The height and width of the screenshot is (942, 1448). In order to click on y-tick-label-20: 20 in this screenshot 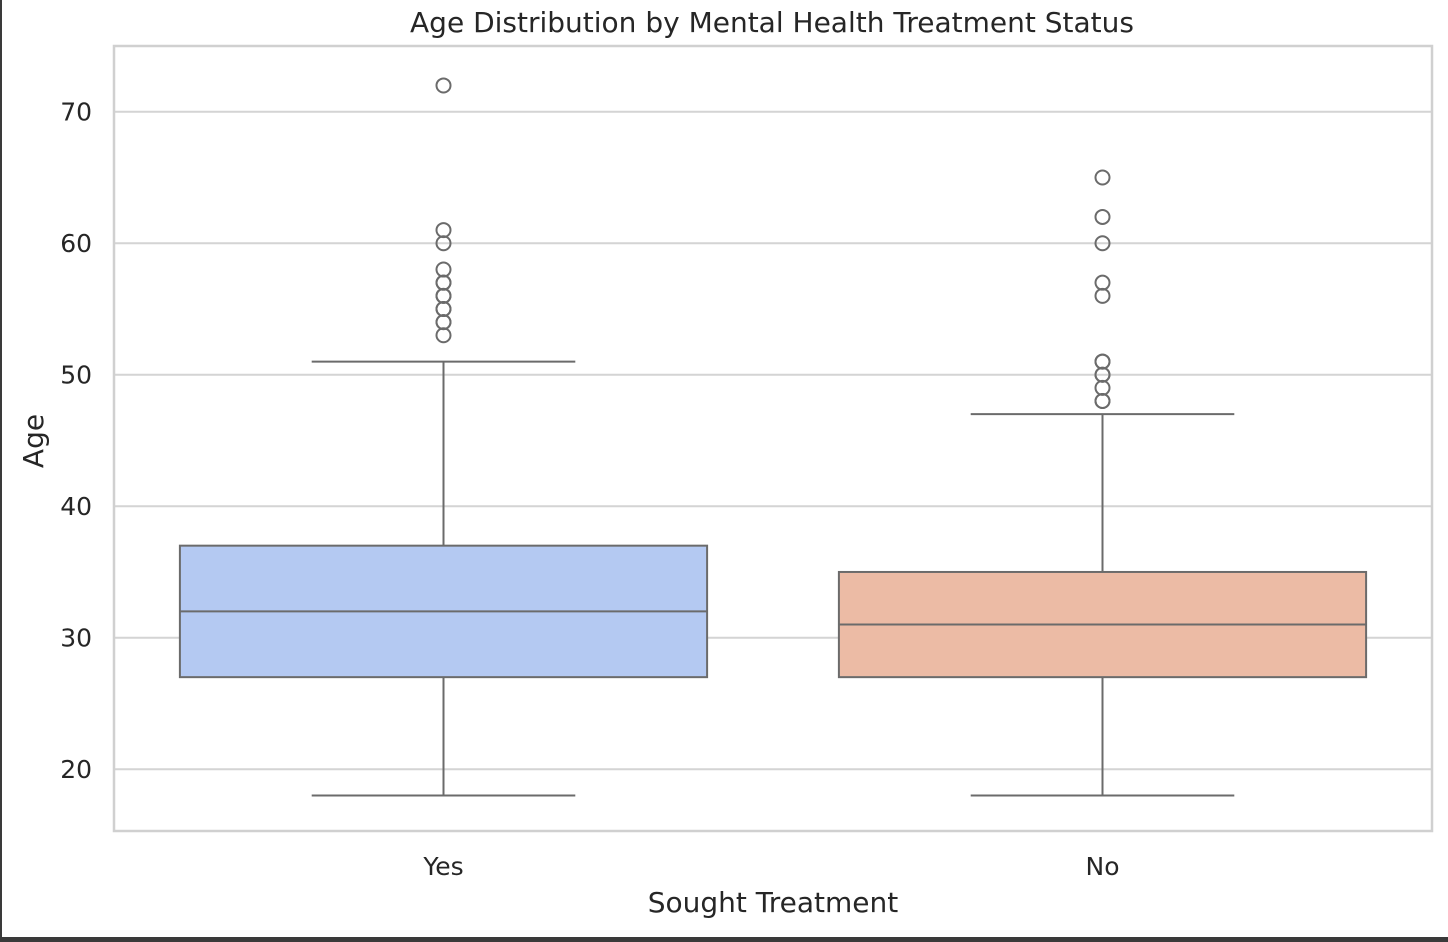, I will do `click(76, 769)`.